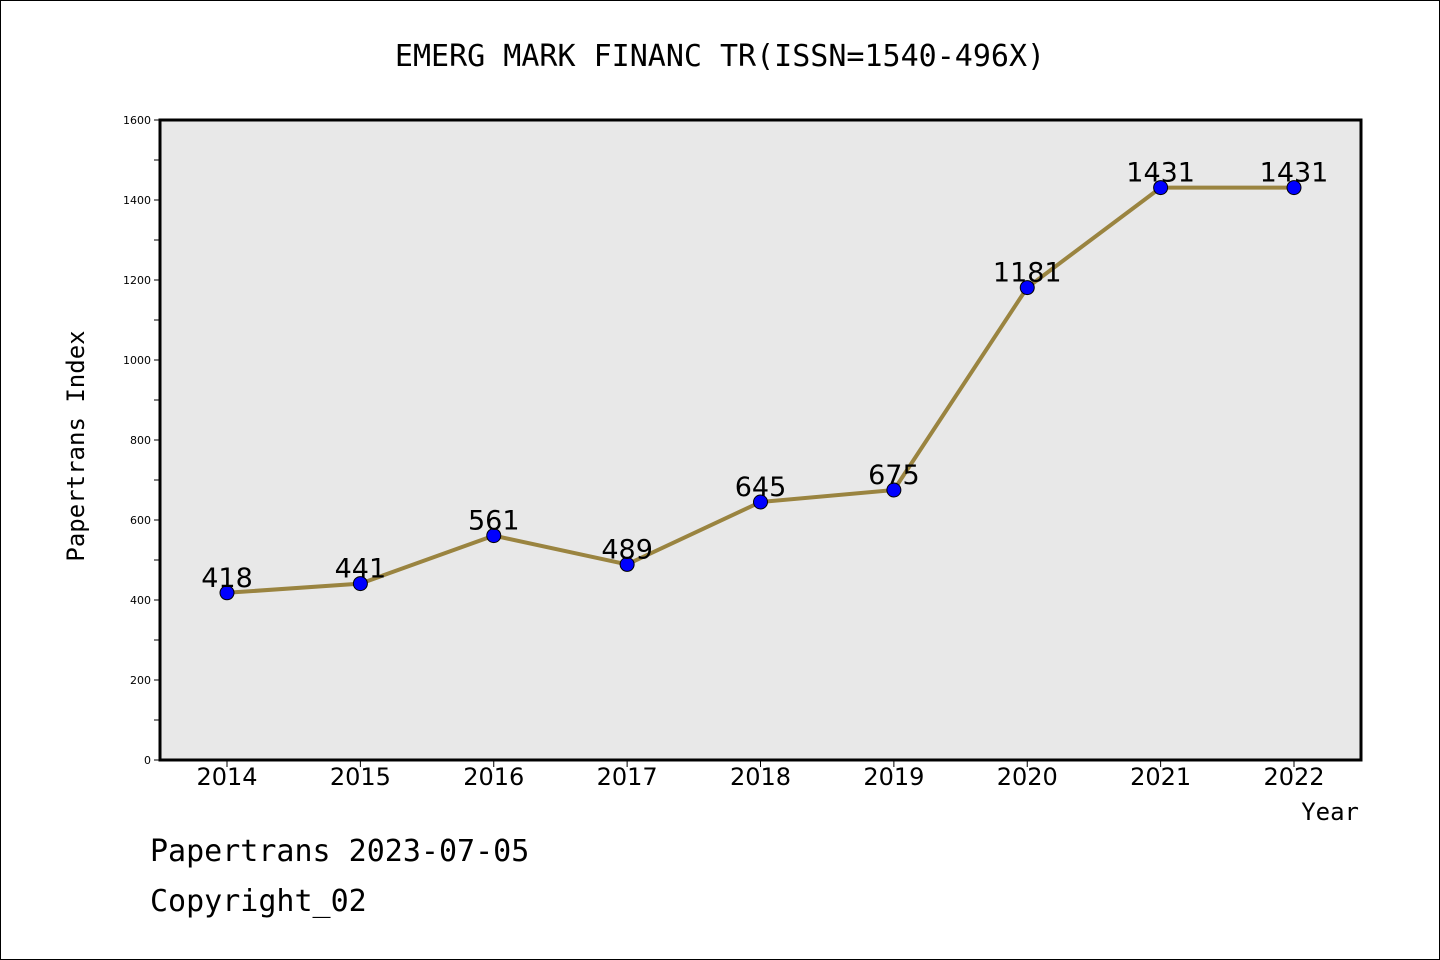  I want to click on x-tick-label: 2017, so click(627, 777).